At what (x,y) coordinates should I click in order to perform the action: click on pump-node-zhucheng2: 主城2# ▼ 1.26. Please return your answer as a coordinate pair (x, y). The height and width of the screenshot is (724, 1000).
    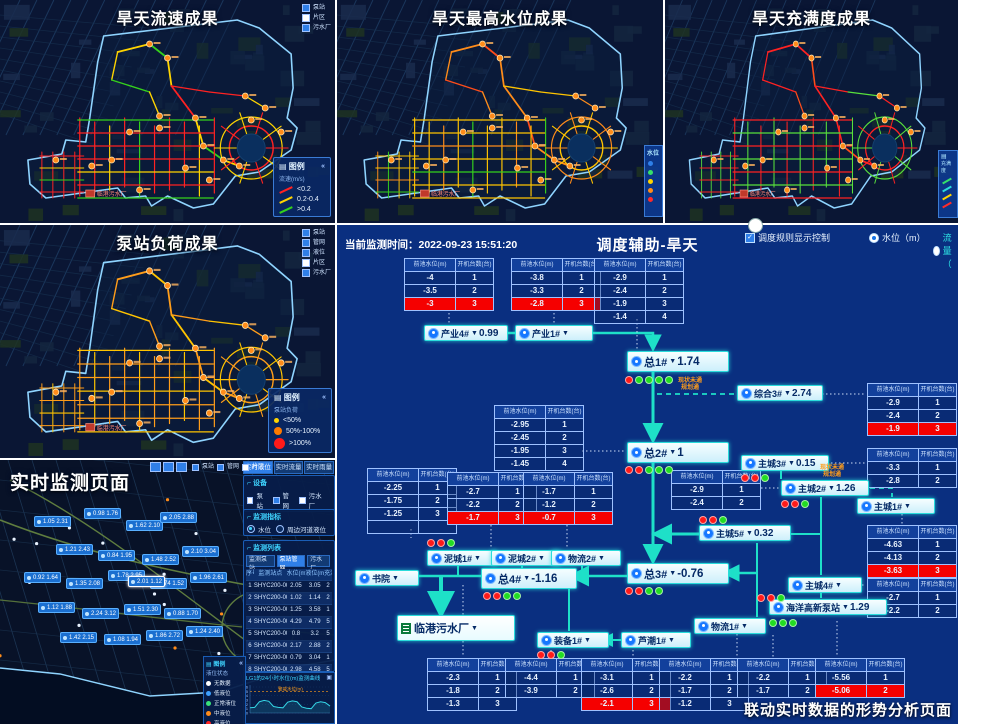
    Looking at the image, I should click on (825, 488).